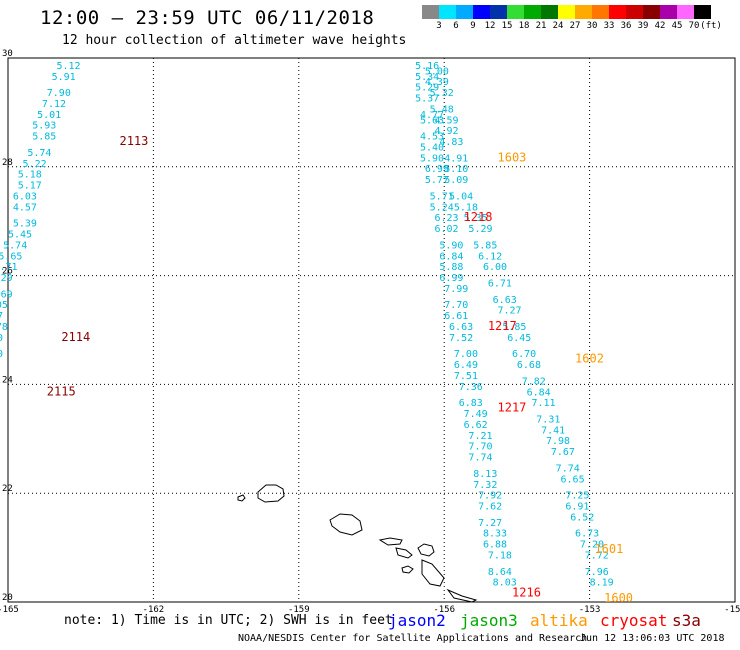 This screenshot has width=740, height=650. I want to click on track-id-label: 1217, so click(512, 408).